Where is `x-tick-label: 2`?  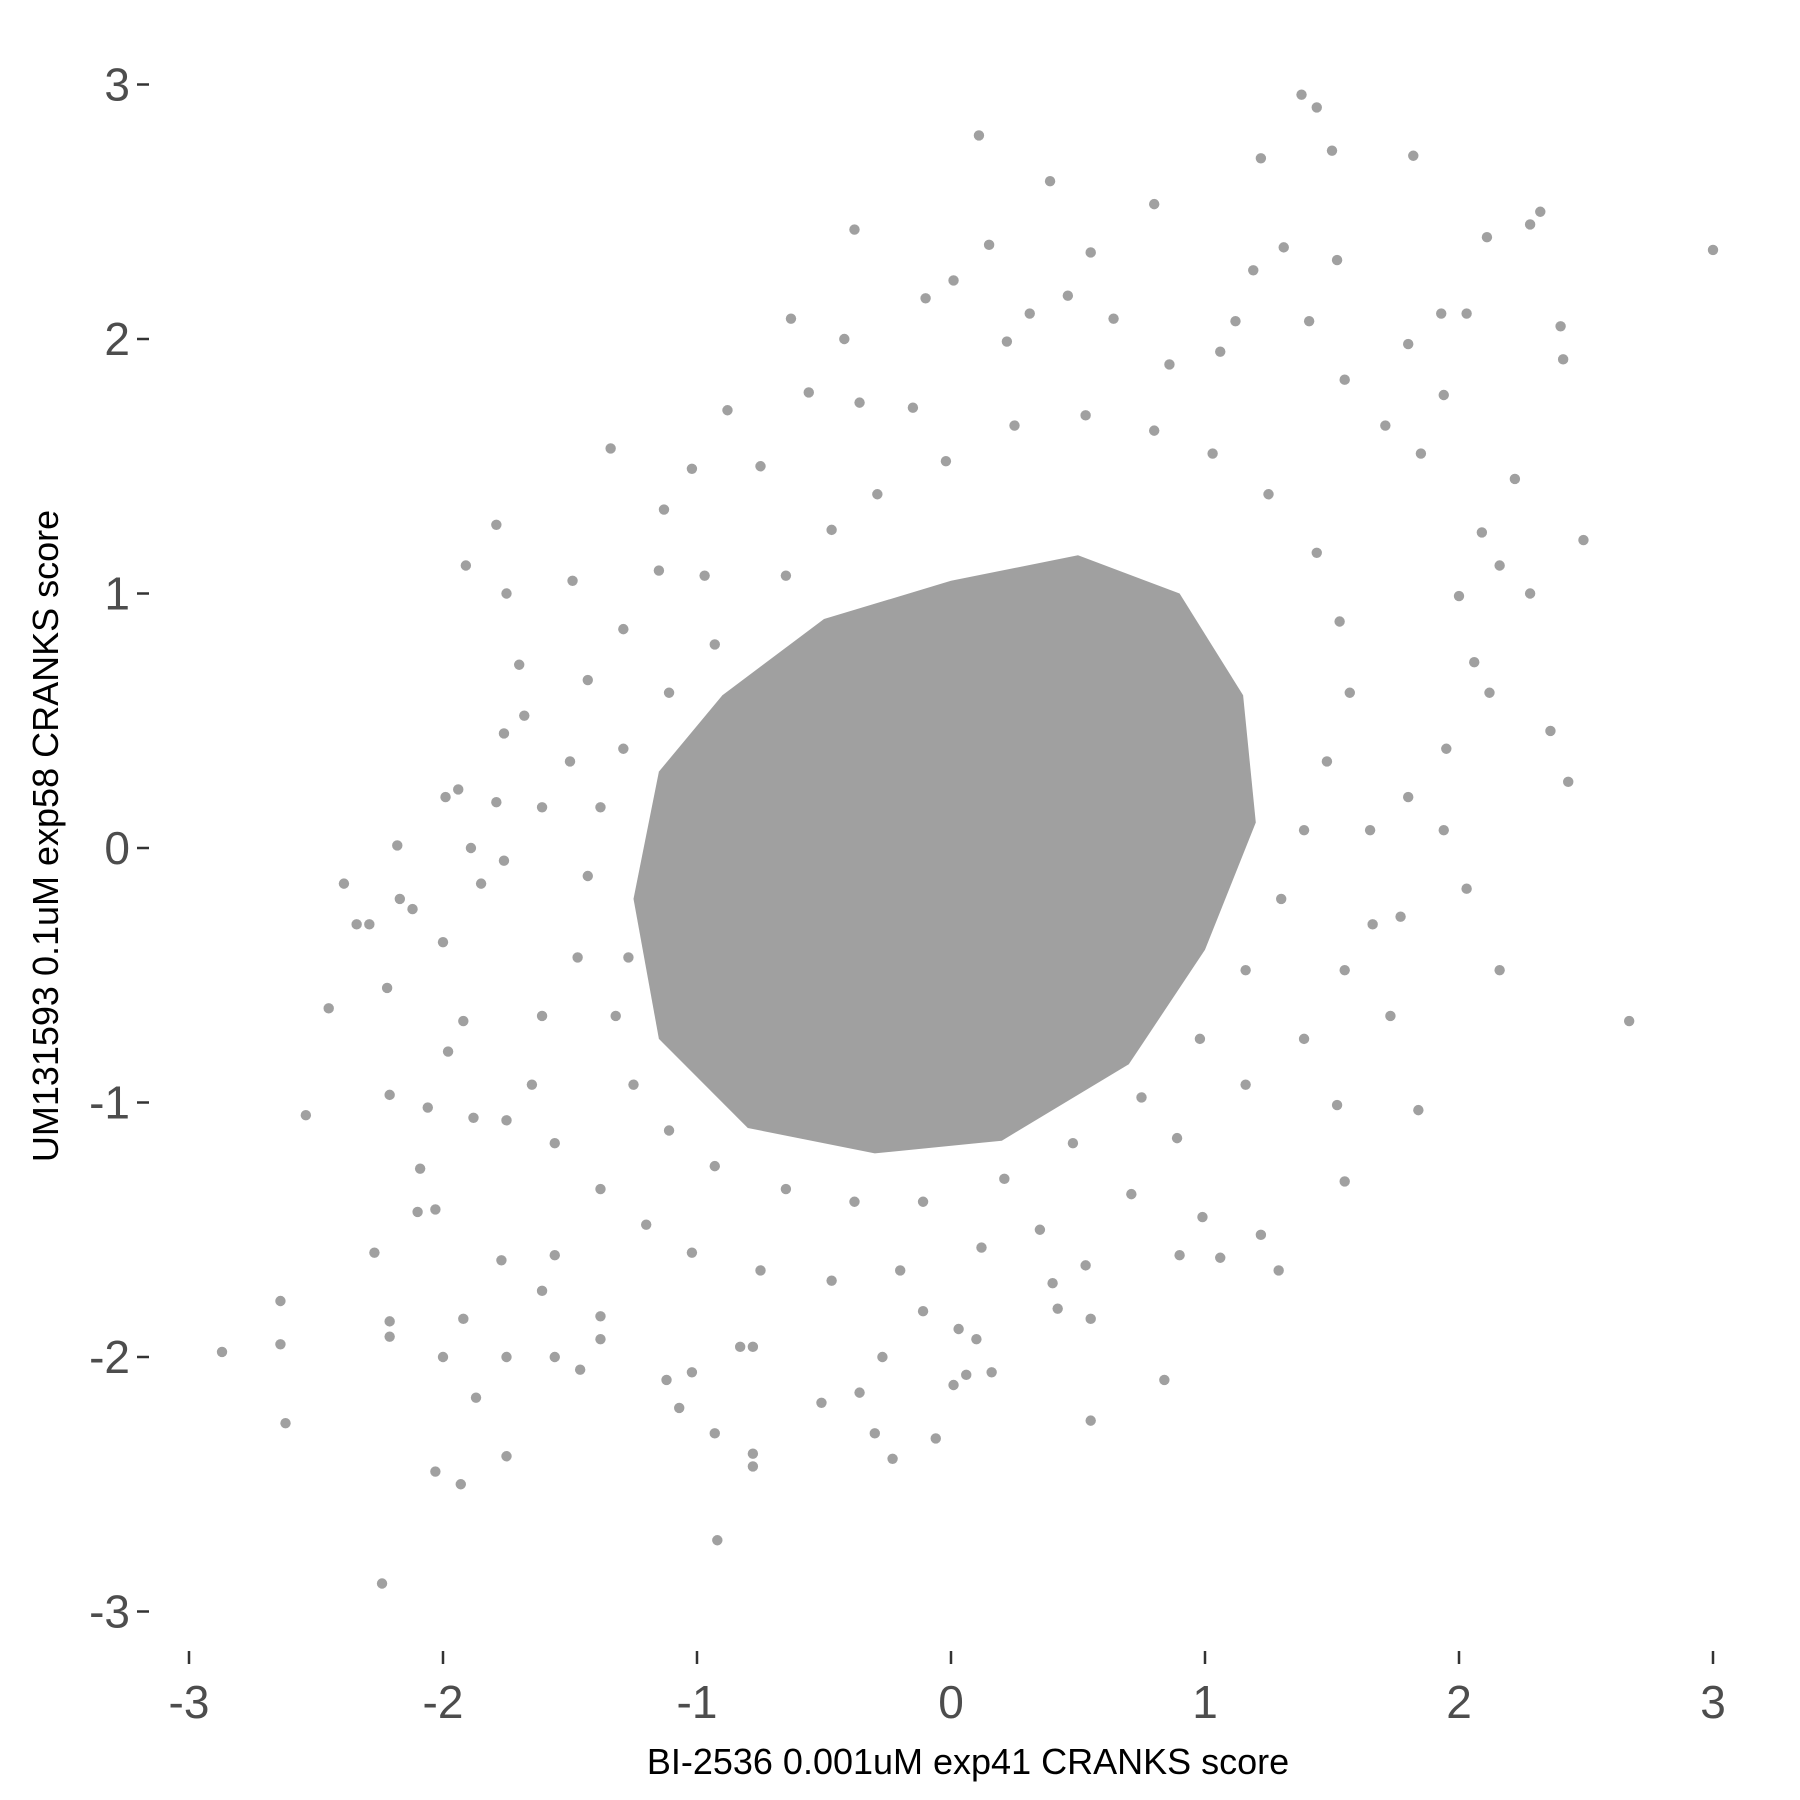 x-tick-label: 2 is located at coordinates (1459, 1702).